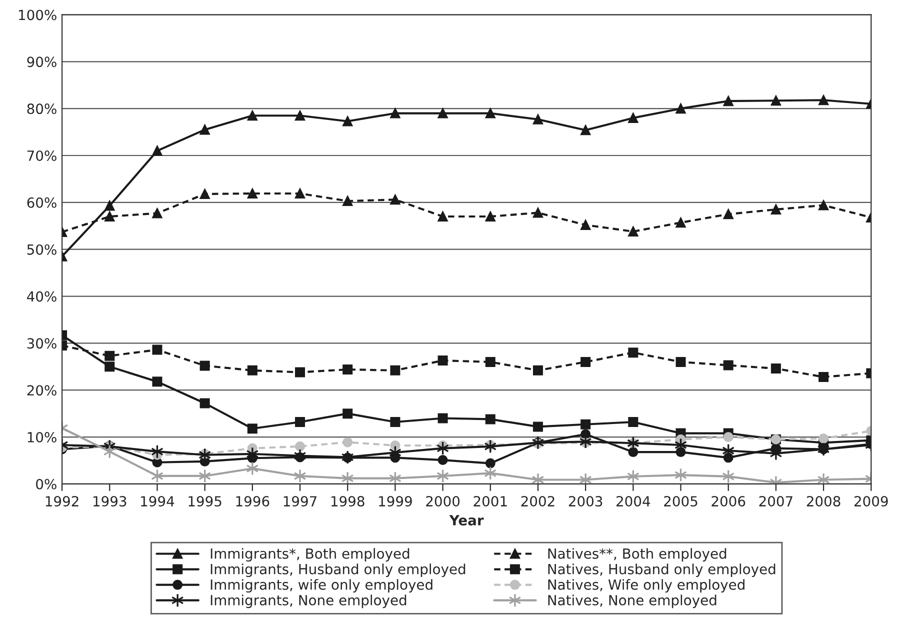 Image resolution: width=899 pixels, height=641 pixels. Describe the element at coordinates (41, 343) in the screenshot. I see `y-tick-label: 30%` at that location.